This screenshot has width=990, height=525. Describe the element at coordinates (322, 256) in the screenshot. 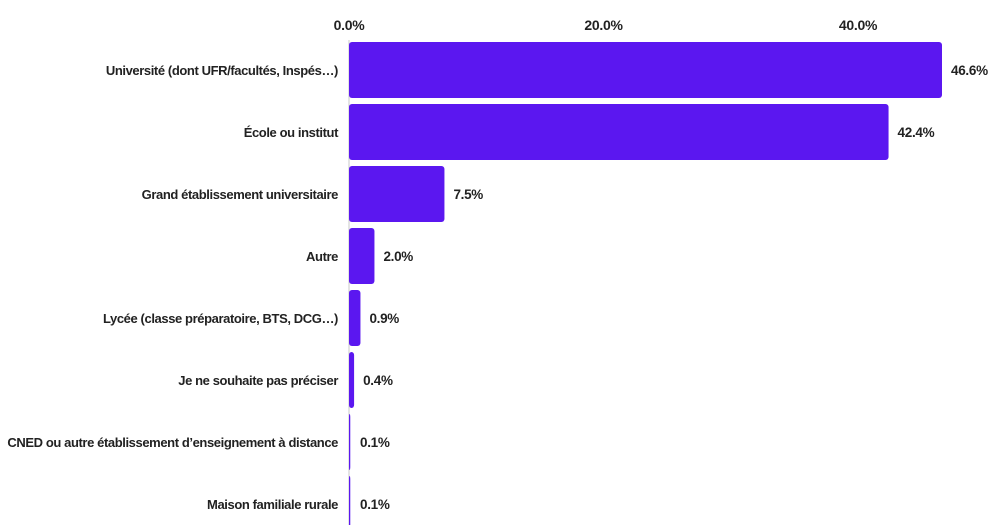

I see `category-label: Autre` at that location.